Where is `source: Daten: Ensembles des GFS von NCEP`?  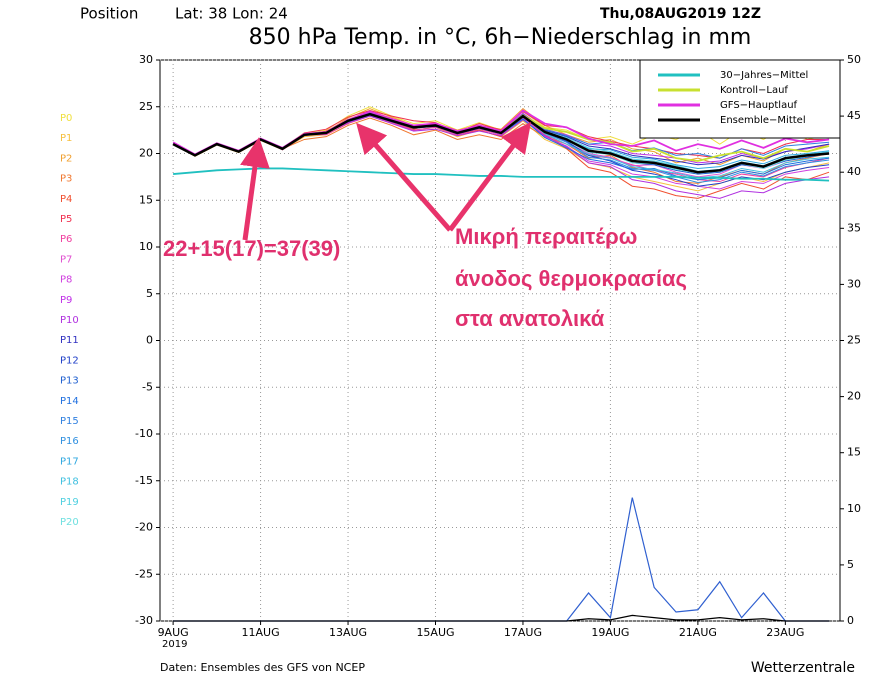
source: Daten: Ensembles des GFS von NCEP is located at coordinates (262, 667).